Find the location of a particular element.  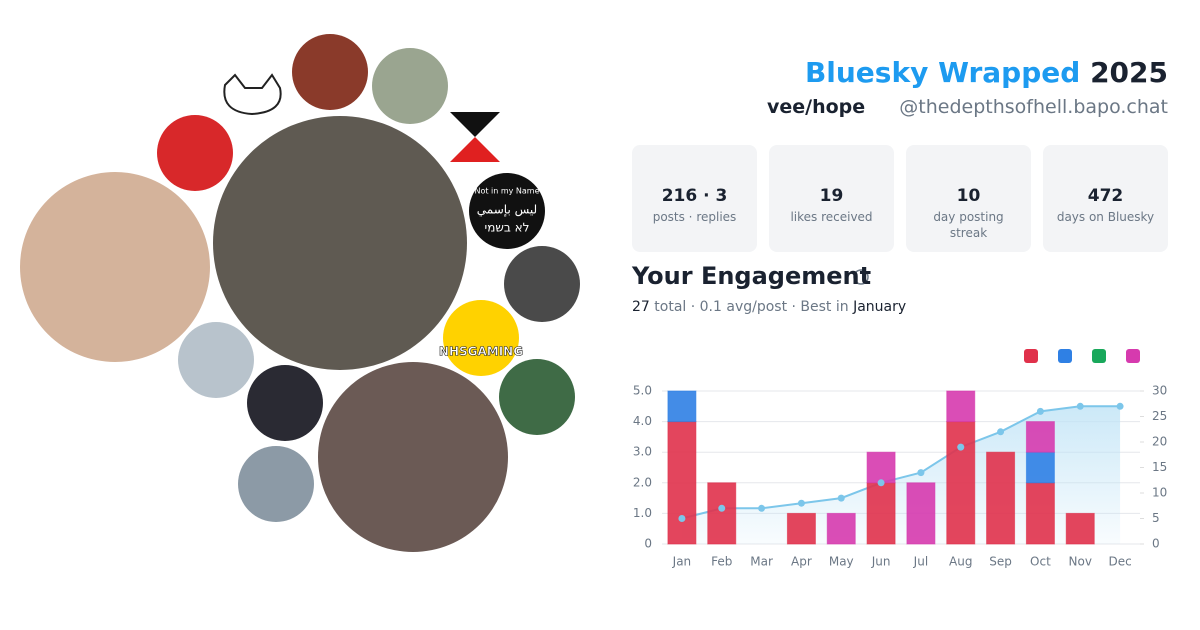

x-tick-label: Jun is located at coordinates (881, 562).